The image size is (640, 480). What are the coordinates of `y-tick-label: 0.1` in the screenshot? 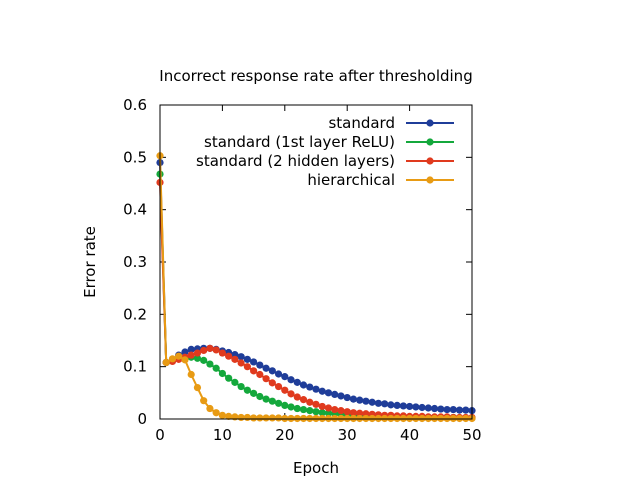 It's located at (135, 367).